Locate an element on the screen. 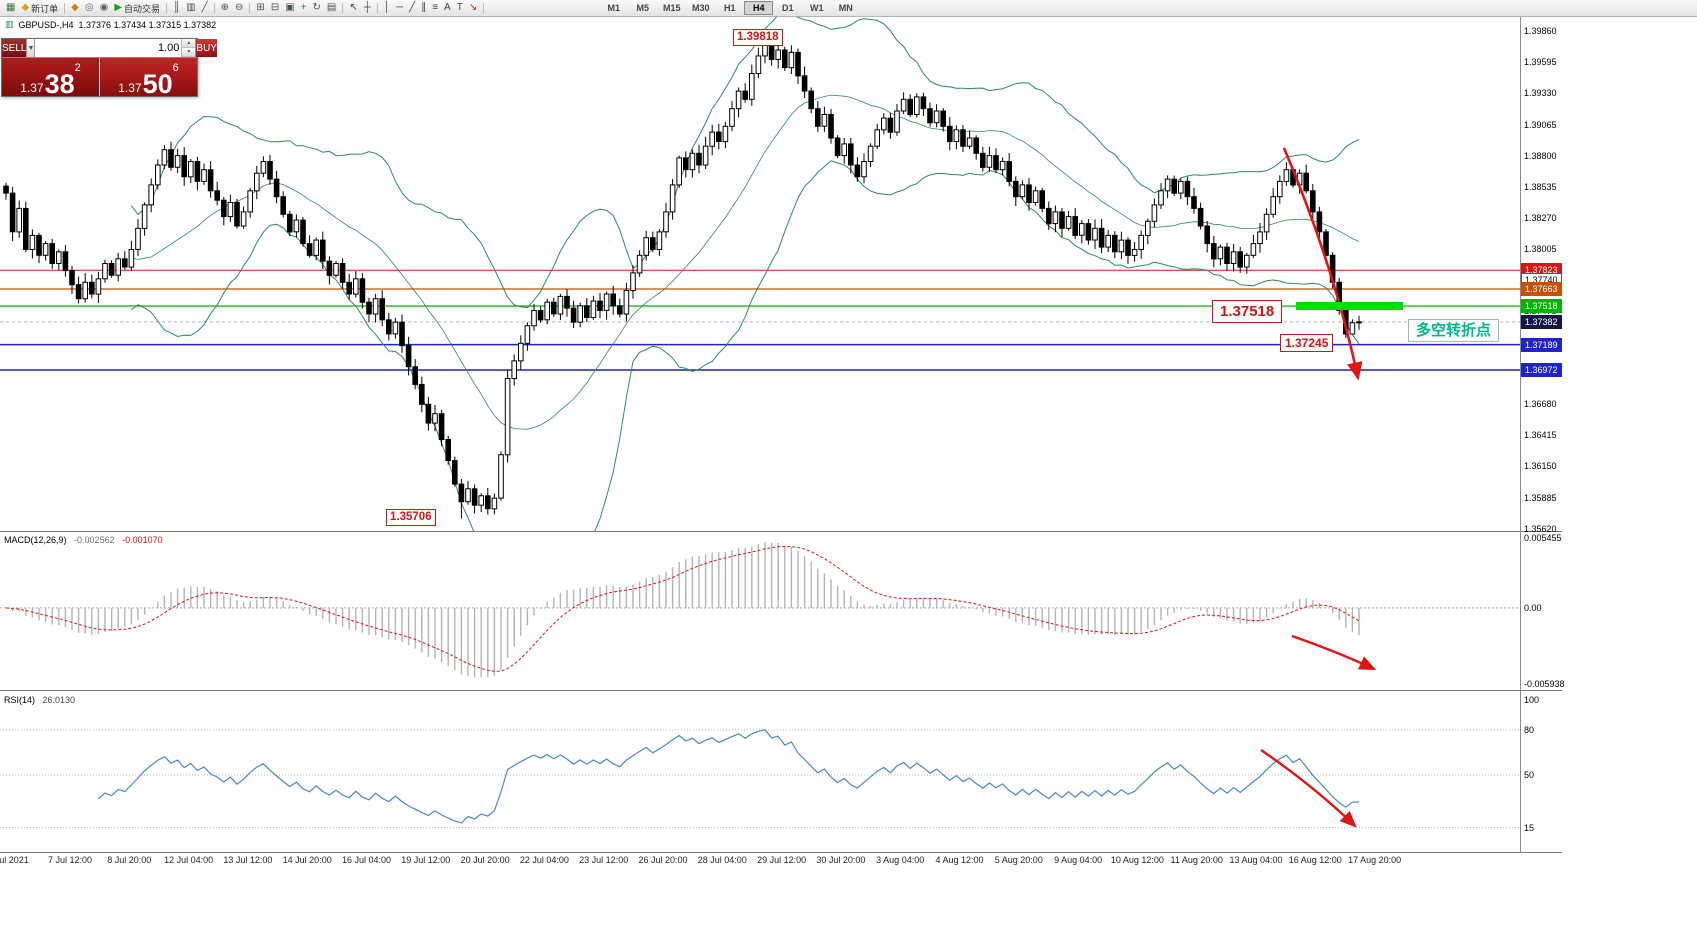 This screenshot has height=937, width=1697. timeframe-m1-button: M1 is located at coordinates (613, 8).